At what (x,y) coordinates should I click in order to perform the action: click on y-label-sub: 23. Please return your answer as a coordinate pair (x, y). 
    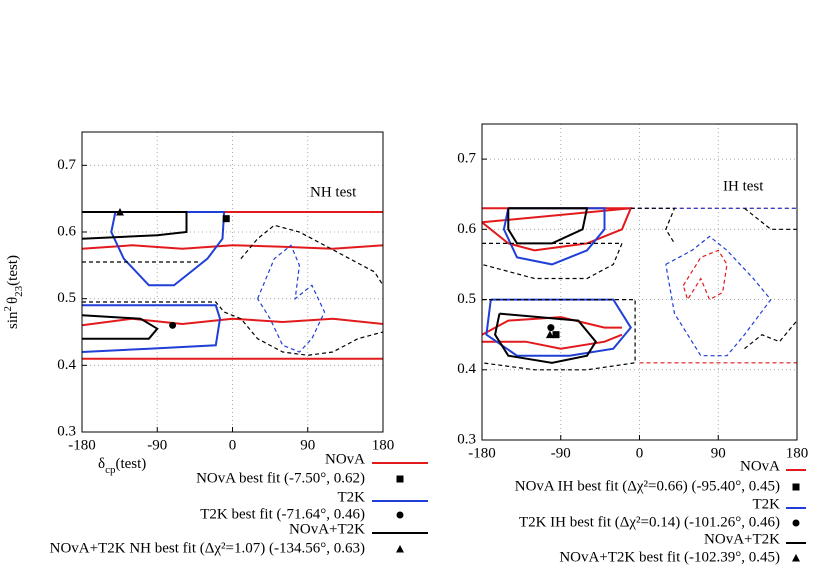
    Looking at the image, I should click on (19, 291).